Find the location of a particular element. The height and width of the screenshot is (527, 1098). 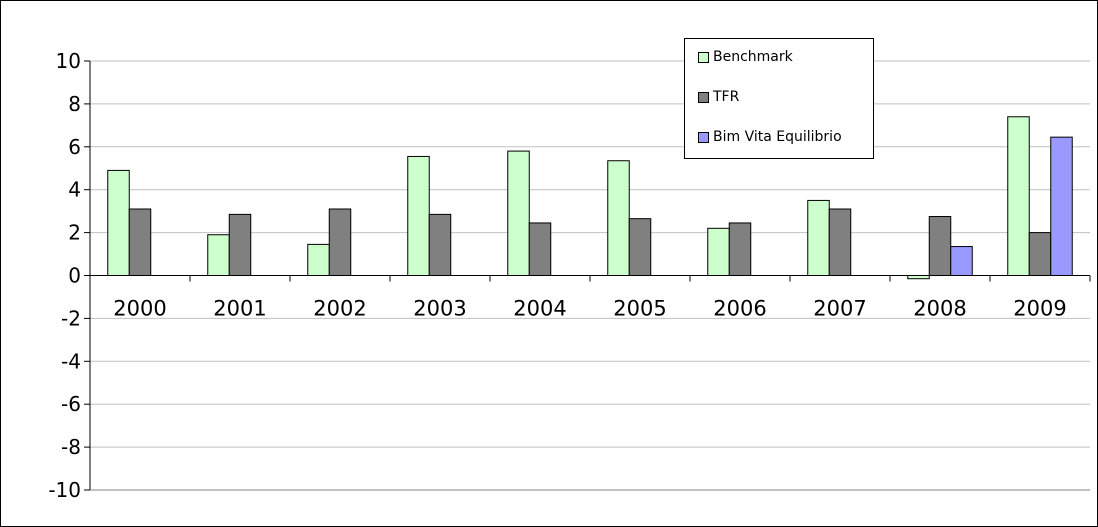

legend-item-bim-vita: Bim Vita Equilibrio is located at coordinates (770, 137).